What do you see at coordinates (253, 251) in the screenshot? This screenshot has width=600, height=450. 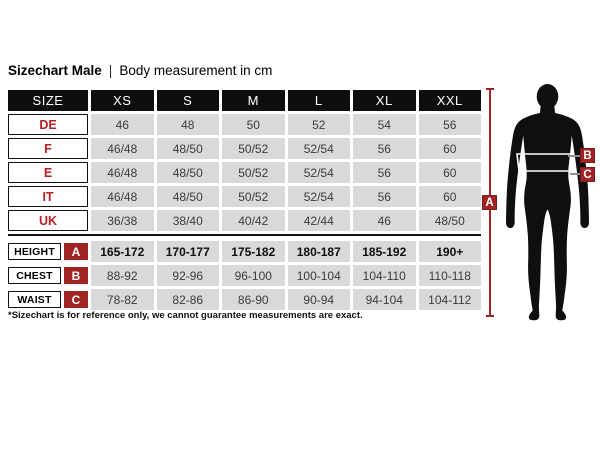 I see `measure-value-cell: 175-182` at bounding box center [253, 251].